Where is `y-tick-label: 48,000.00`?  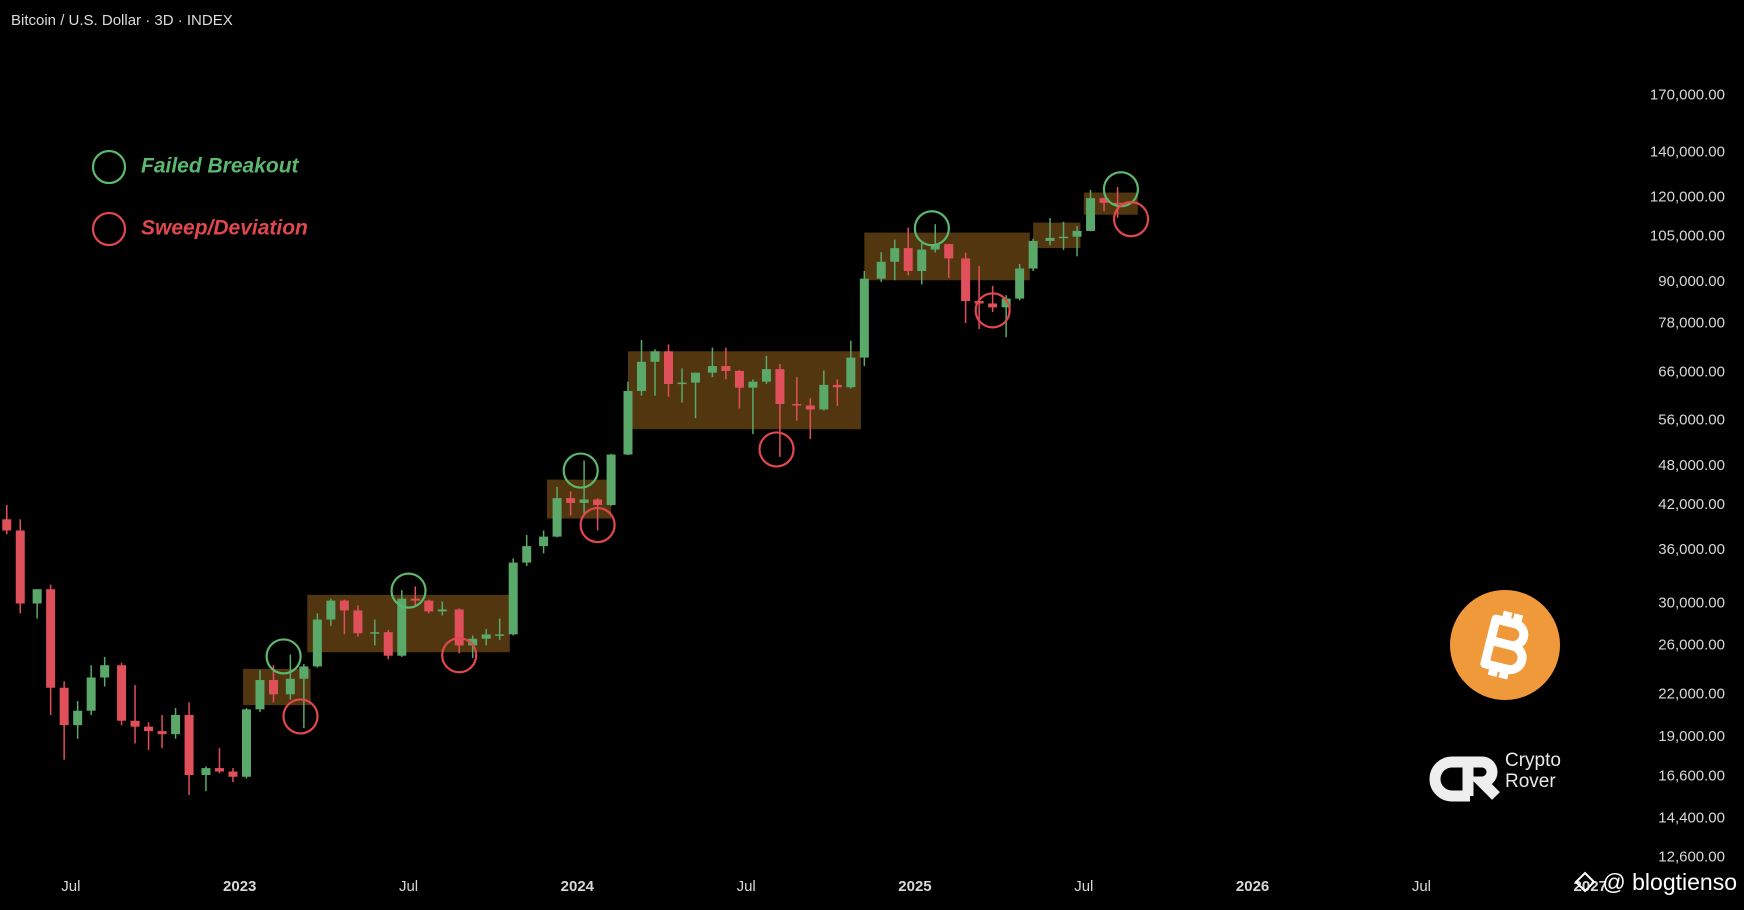 y-tick-label: 48,000.00 is located at coordinates (1691, 465).